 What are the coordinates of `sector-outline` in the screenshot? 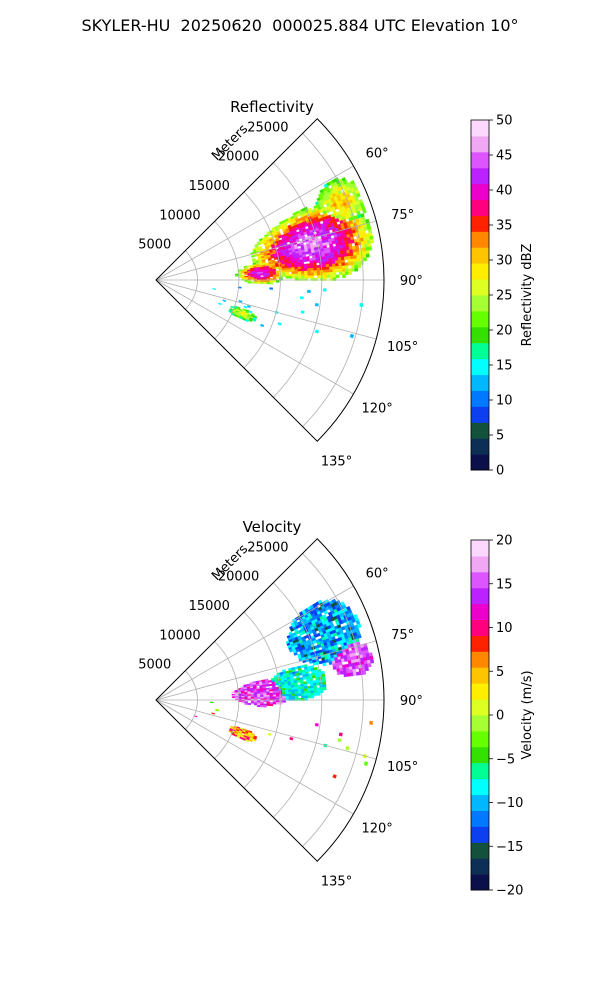 It's located at (270, 700).